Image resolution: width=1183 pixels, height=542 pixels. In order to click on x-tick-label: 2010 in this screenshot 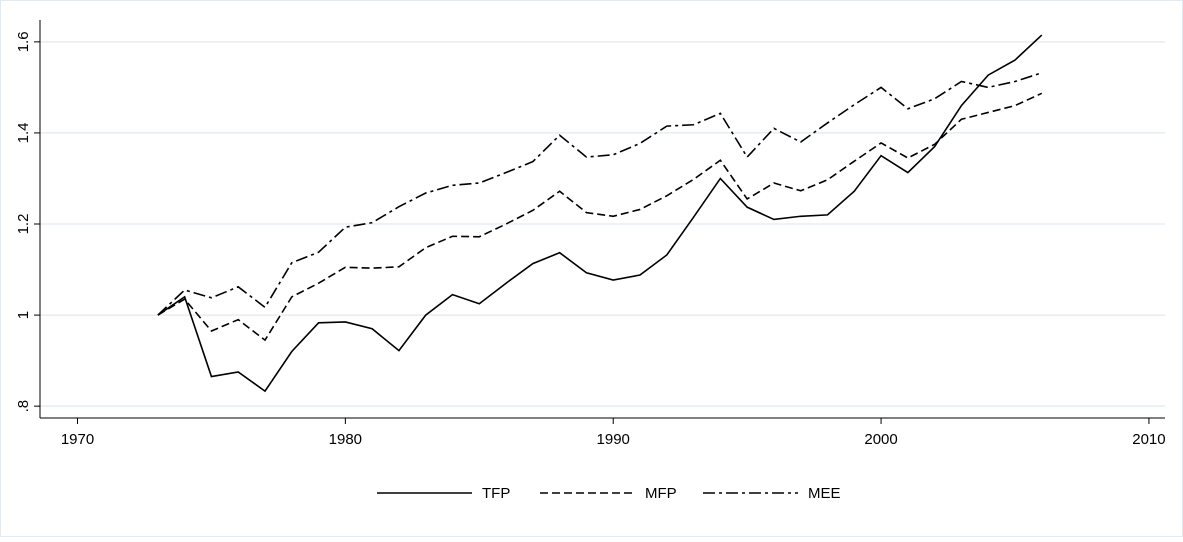, I will do `click(1148, 439)`.